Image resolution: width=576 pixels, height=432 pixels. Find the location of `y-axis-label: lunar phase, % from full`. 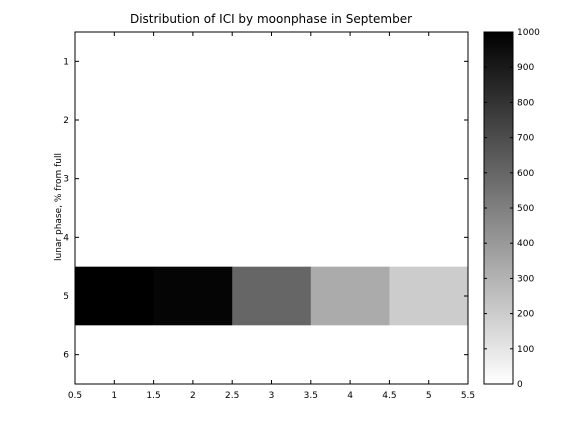

y-axis-label: lunar phase, % from full is located at coordinates (59, 207).